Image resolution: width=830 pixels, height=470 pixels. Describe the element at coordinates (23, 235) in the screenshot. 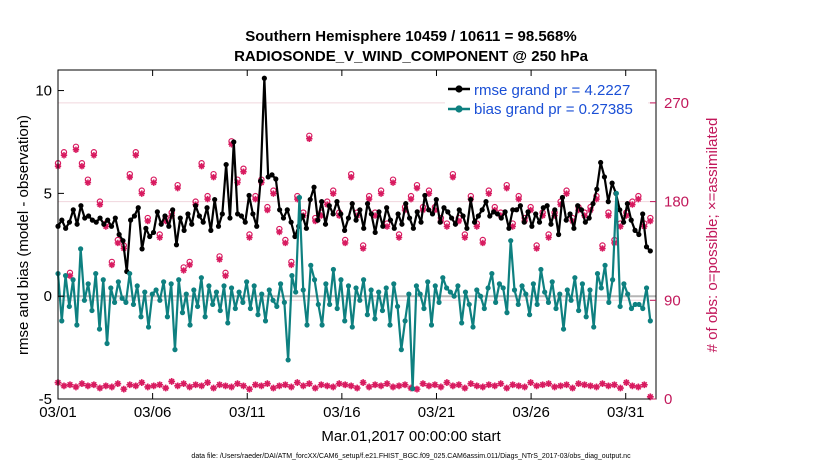

I see `y-axis-label: rmse and bias (model - observation)` at that location.